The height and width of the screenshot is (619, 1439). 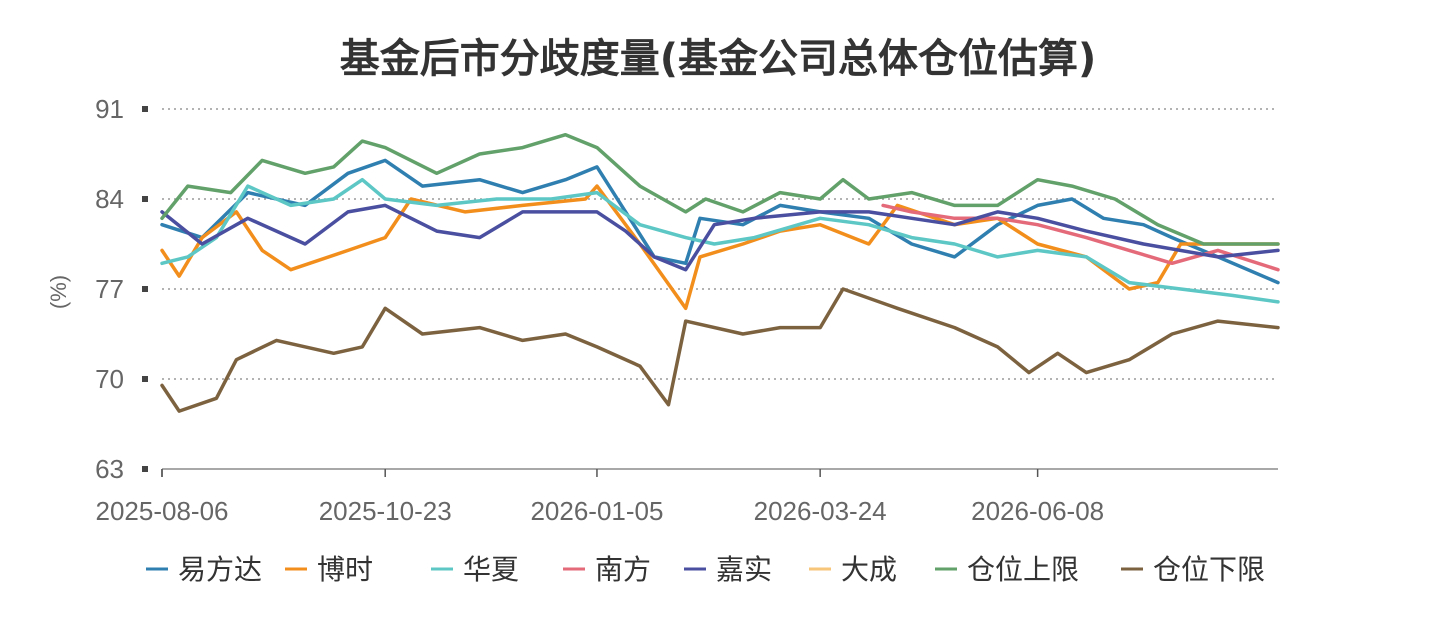 What do you see at coordinates (869, 569) in the screenshot?
I see `legend-item-label: 大成` at bounding box center [869, 569].